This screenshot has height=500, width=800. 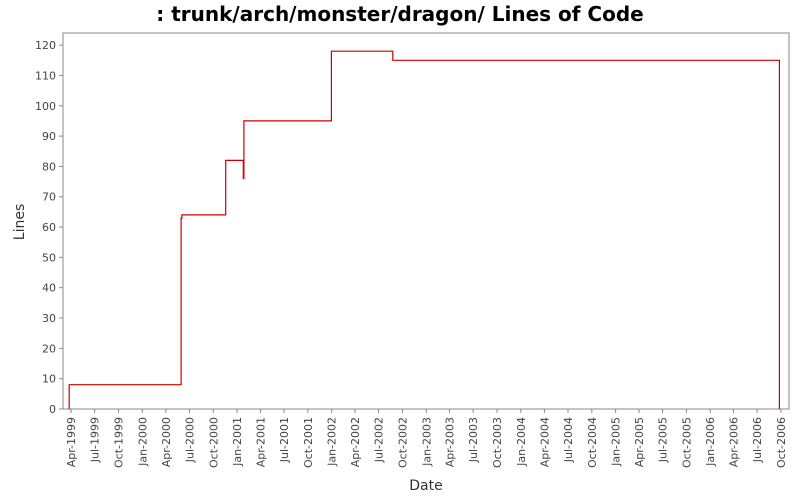 I want to click on y-tick-label: 30, so click(x=49, y=318).